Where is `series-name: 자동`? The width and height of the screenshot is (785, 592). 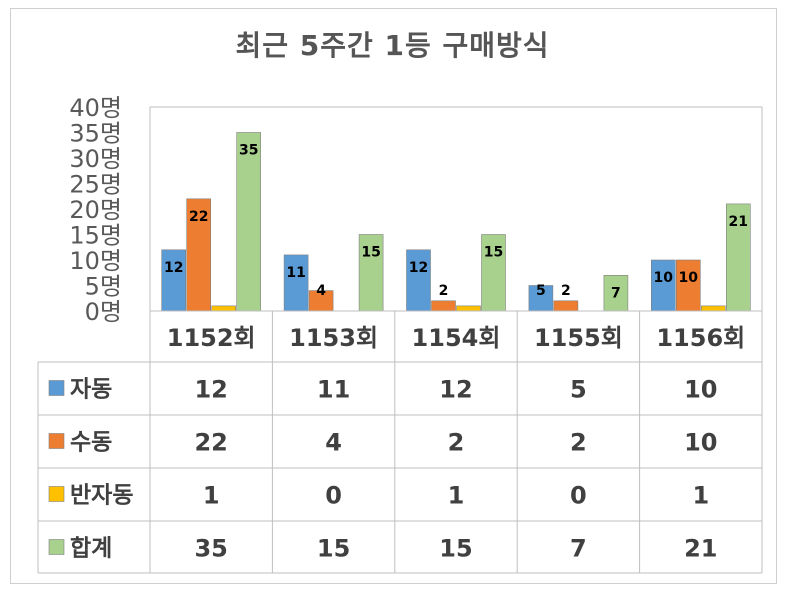 series-name: 자동 is located at coordinates (91, 390).